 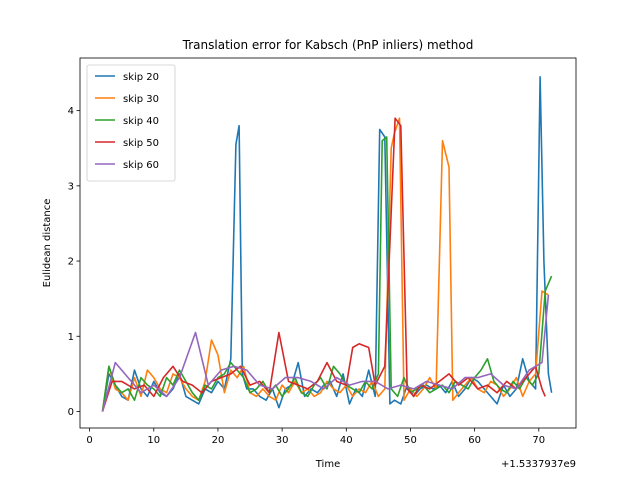 What do you see at coordinates (410, 440) in the screenshot?
I see `x-tick-label: 50` at bounding box center [410, 440].